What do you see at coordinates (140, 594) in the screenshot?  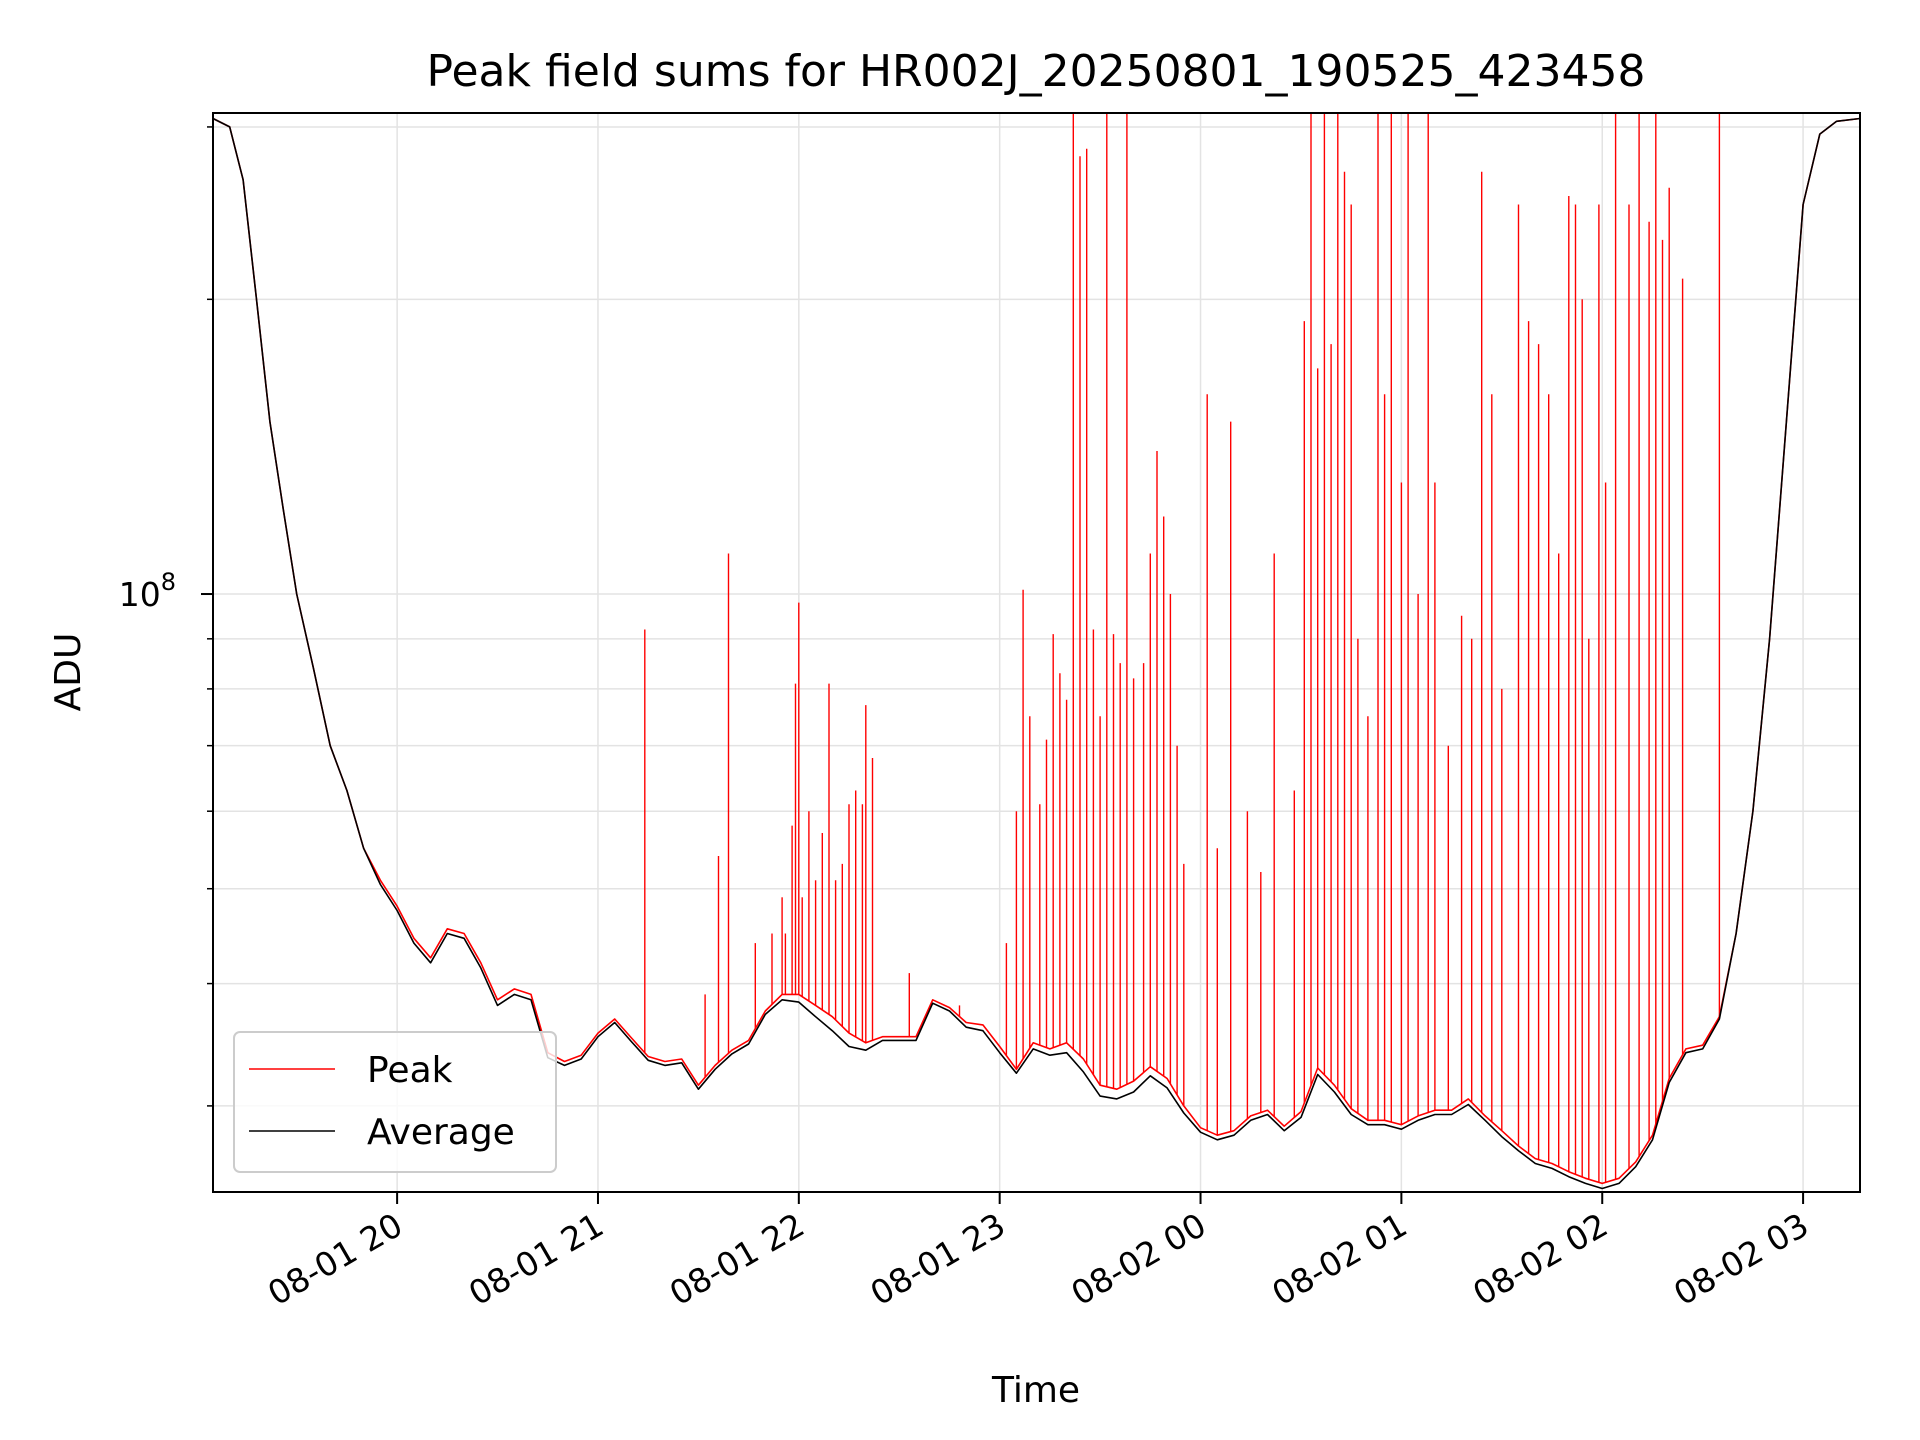 I see `y-tick-label-base: 10` at bounding box center [140, 594].